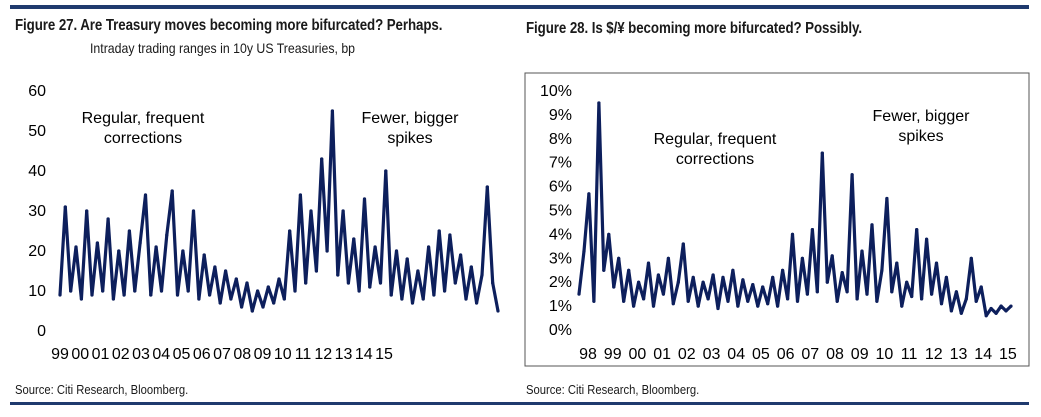 This screenshot has width=1041, height=417. Describe the element at coordinates (222, 354) in the screenshot. I see `x-tick-label: 07` at that location.